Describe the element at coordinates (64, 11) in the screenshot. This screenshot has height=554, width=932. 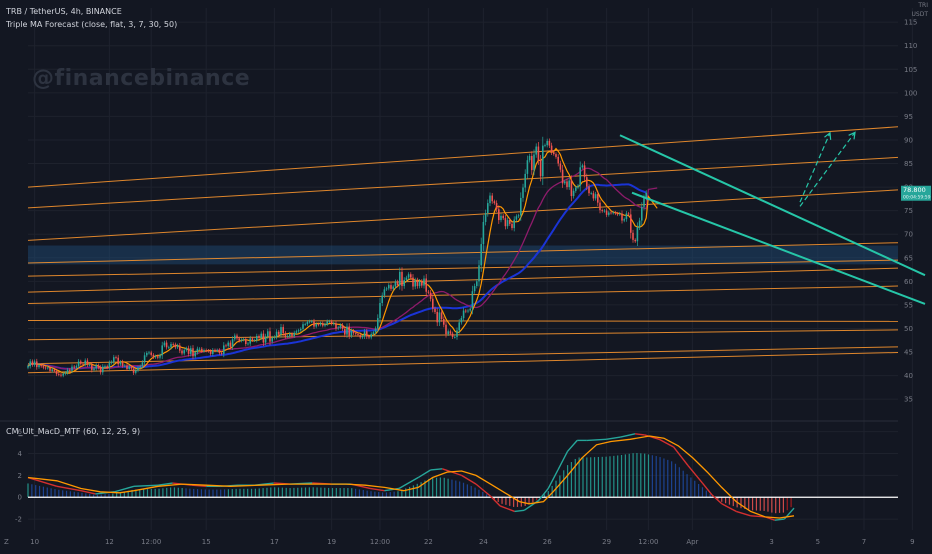
I see `symbol-title: TRB / TetherUS, 4h, BINANCE` at that location.